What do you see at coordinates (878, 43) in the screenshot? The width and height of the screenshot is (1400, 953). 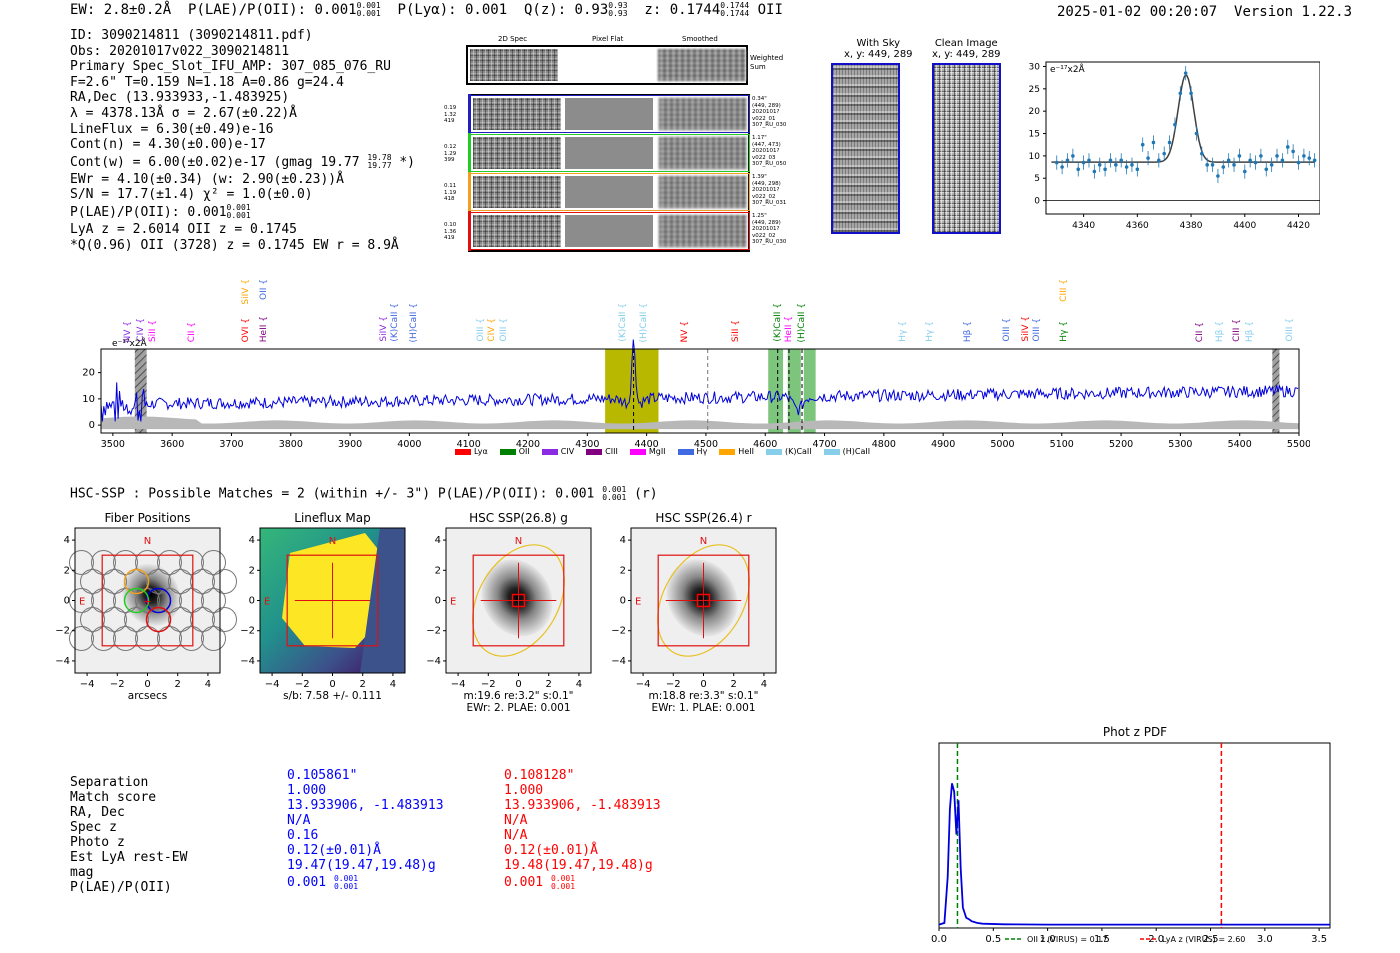 I see `with-sky-label: With Sky` at bounding box center [878, 43].